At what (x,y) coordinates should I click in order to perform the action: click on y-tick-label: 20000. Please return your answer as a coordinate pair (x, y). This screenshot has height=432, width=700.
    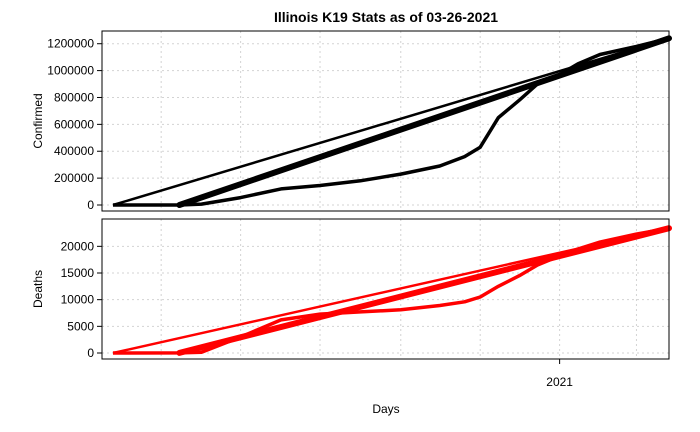
    Looking at the image, I should click on (78, 246).